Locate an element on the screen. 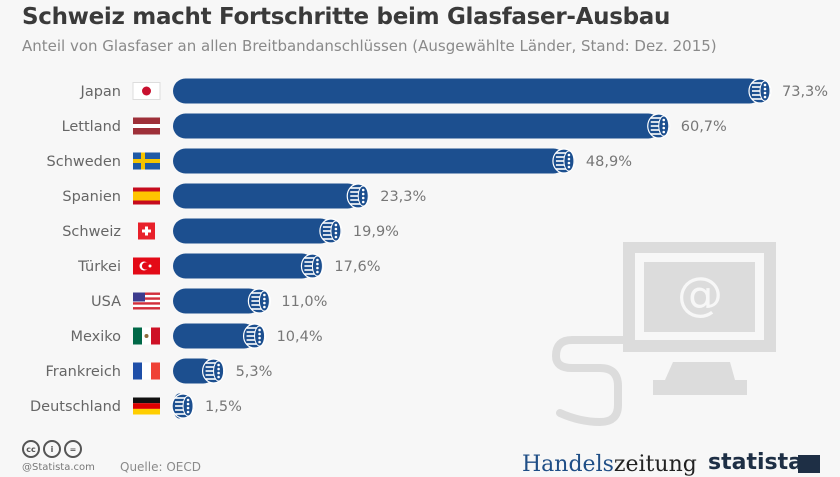 Image resolution: width=840 pixels, height=477 pixels. bar-row: Frankreich 5,3% is located at coordinates (159, 371).